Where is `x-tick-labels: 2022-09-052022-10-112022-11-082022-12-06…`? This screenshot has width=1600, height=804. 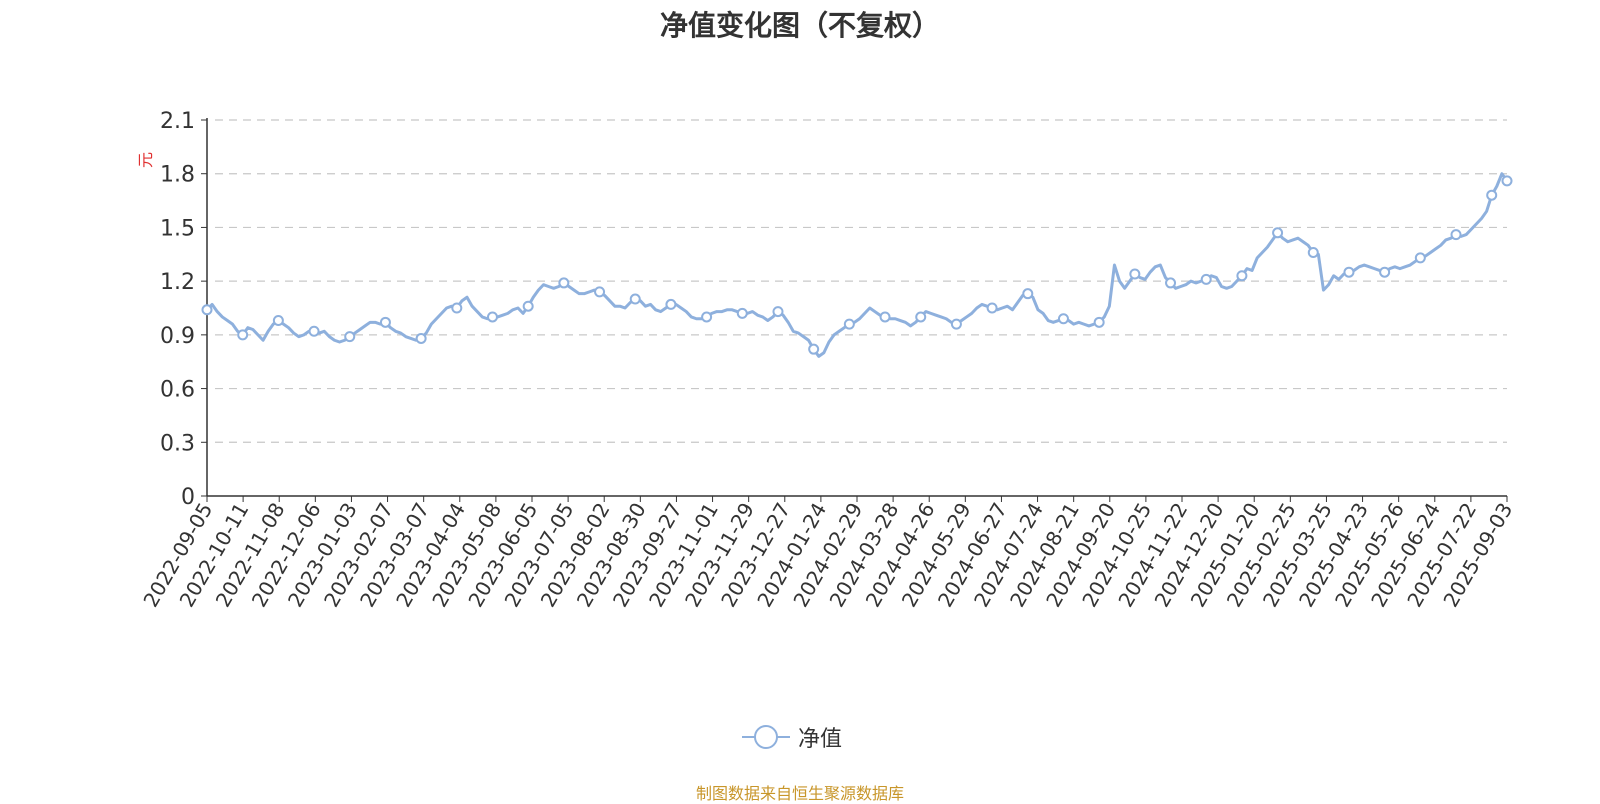 x-tick-labels: 2022-09-052022-10-112022-11-082022-12-06… is located at coordinates (827, 555).